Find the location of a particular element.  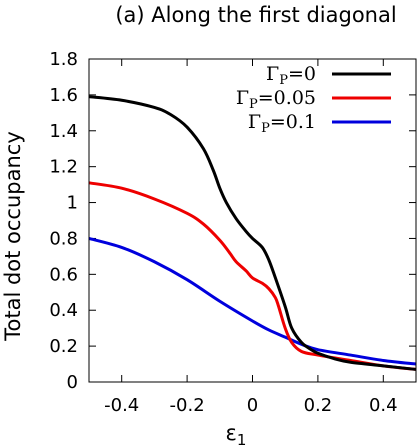

x-tick-label: 0.2 is located at coordinates (318, 405).